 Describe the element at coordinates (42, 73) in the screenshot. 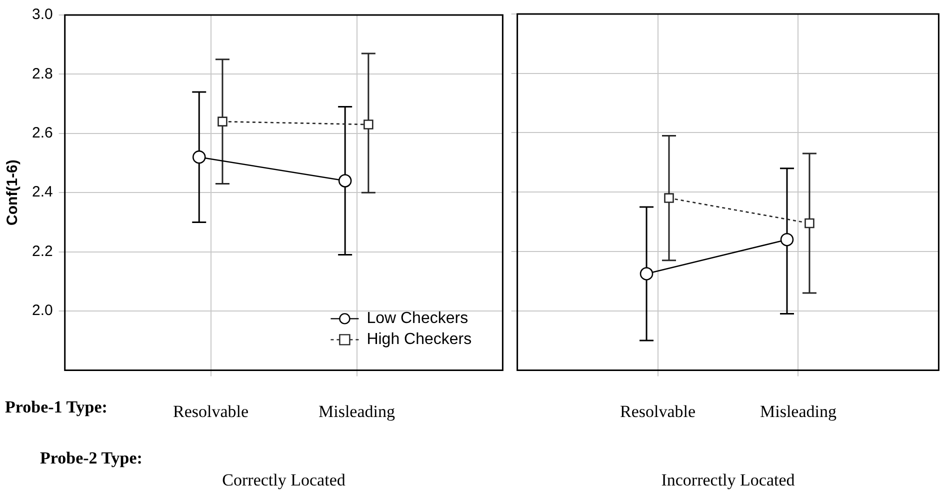

I see `y-tick-label: 2.8` at that location.